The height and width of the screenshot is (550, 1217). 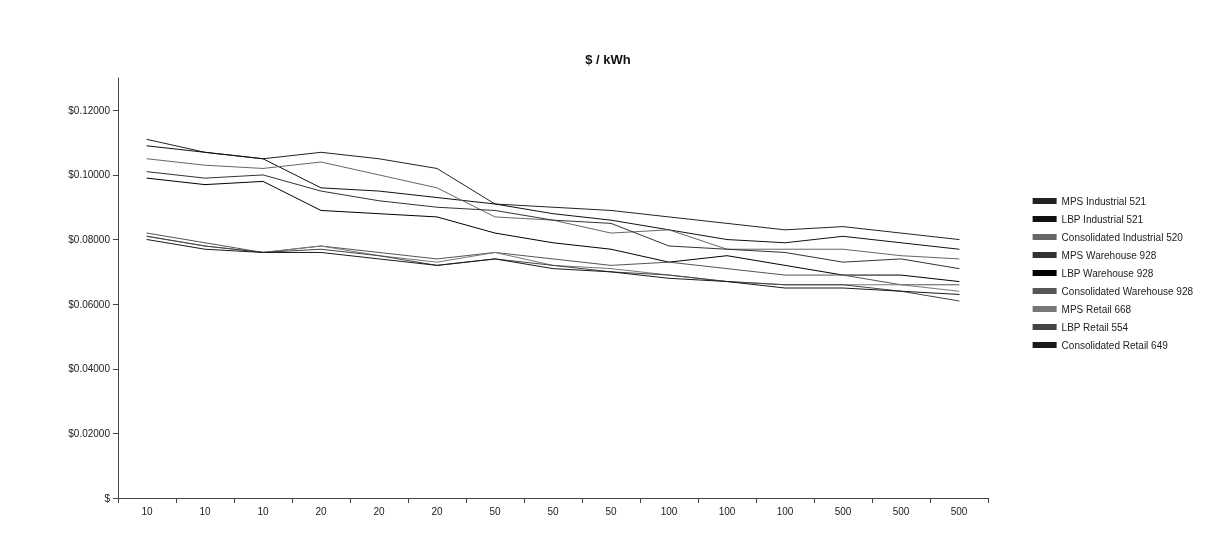 I want to click on legend-label: MPS Warehouse 928, so click(x=1109, y=255).